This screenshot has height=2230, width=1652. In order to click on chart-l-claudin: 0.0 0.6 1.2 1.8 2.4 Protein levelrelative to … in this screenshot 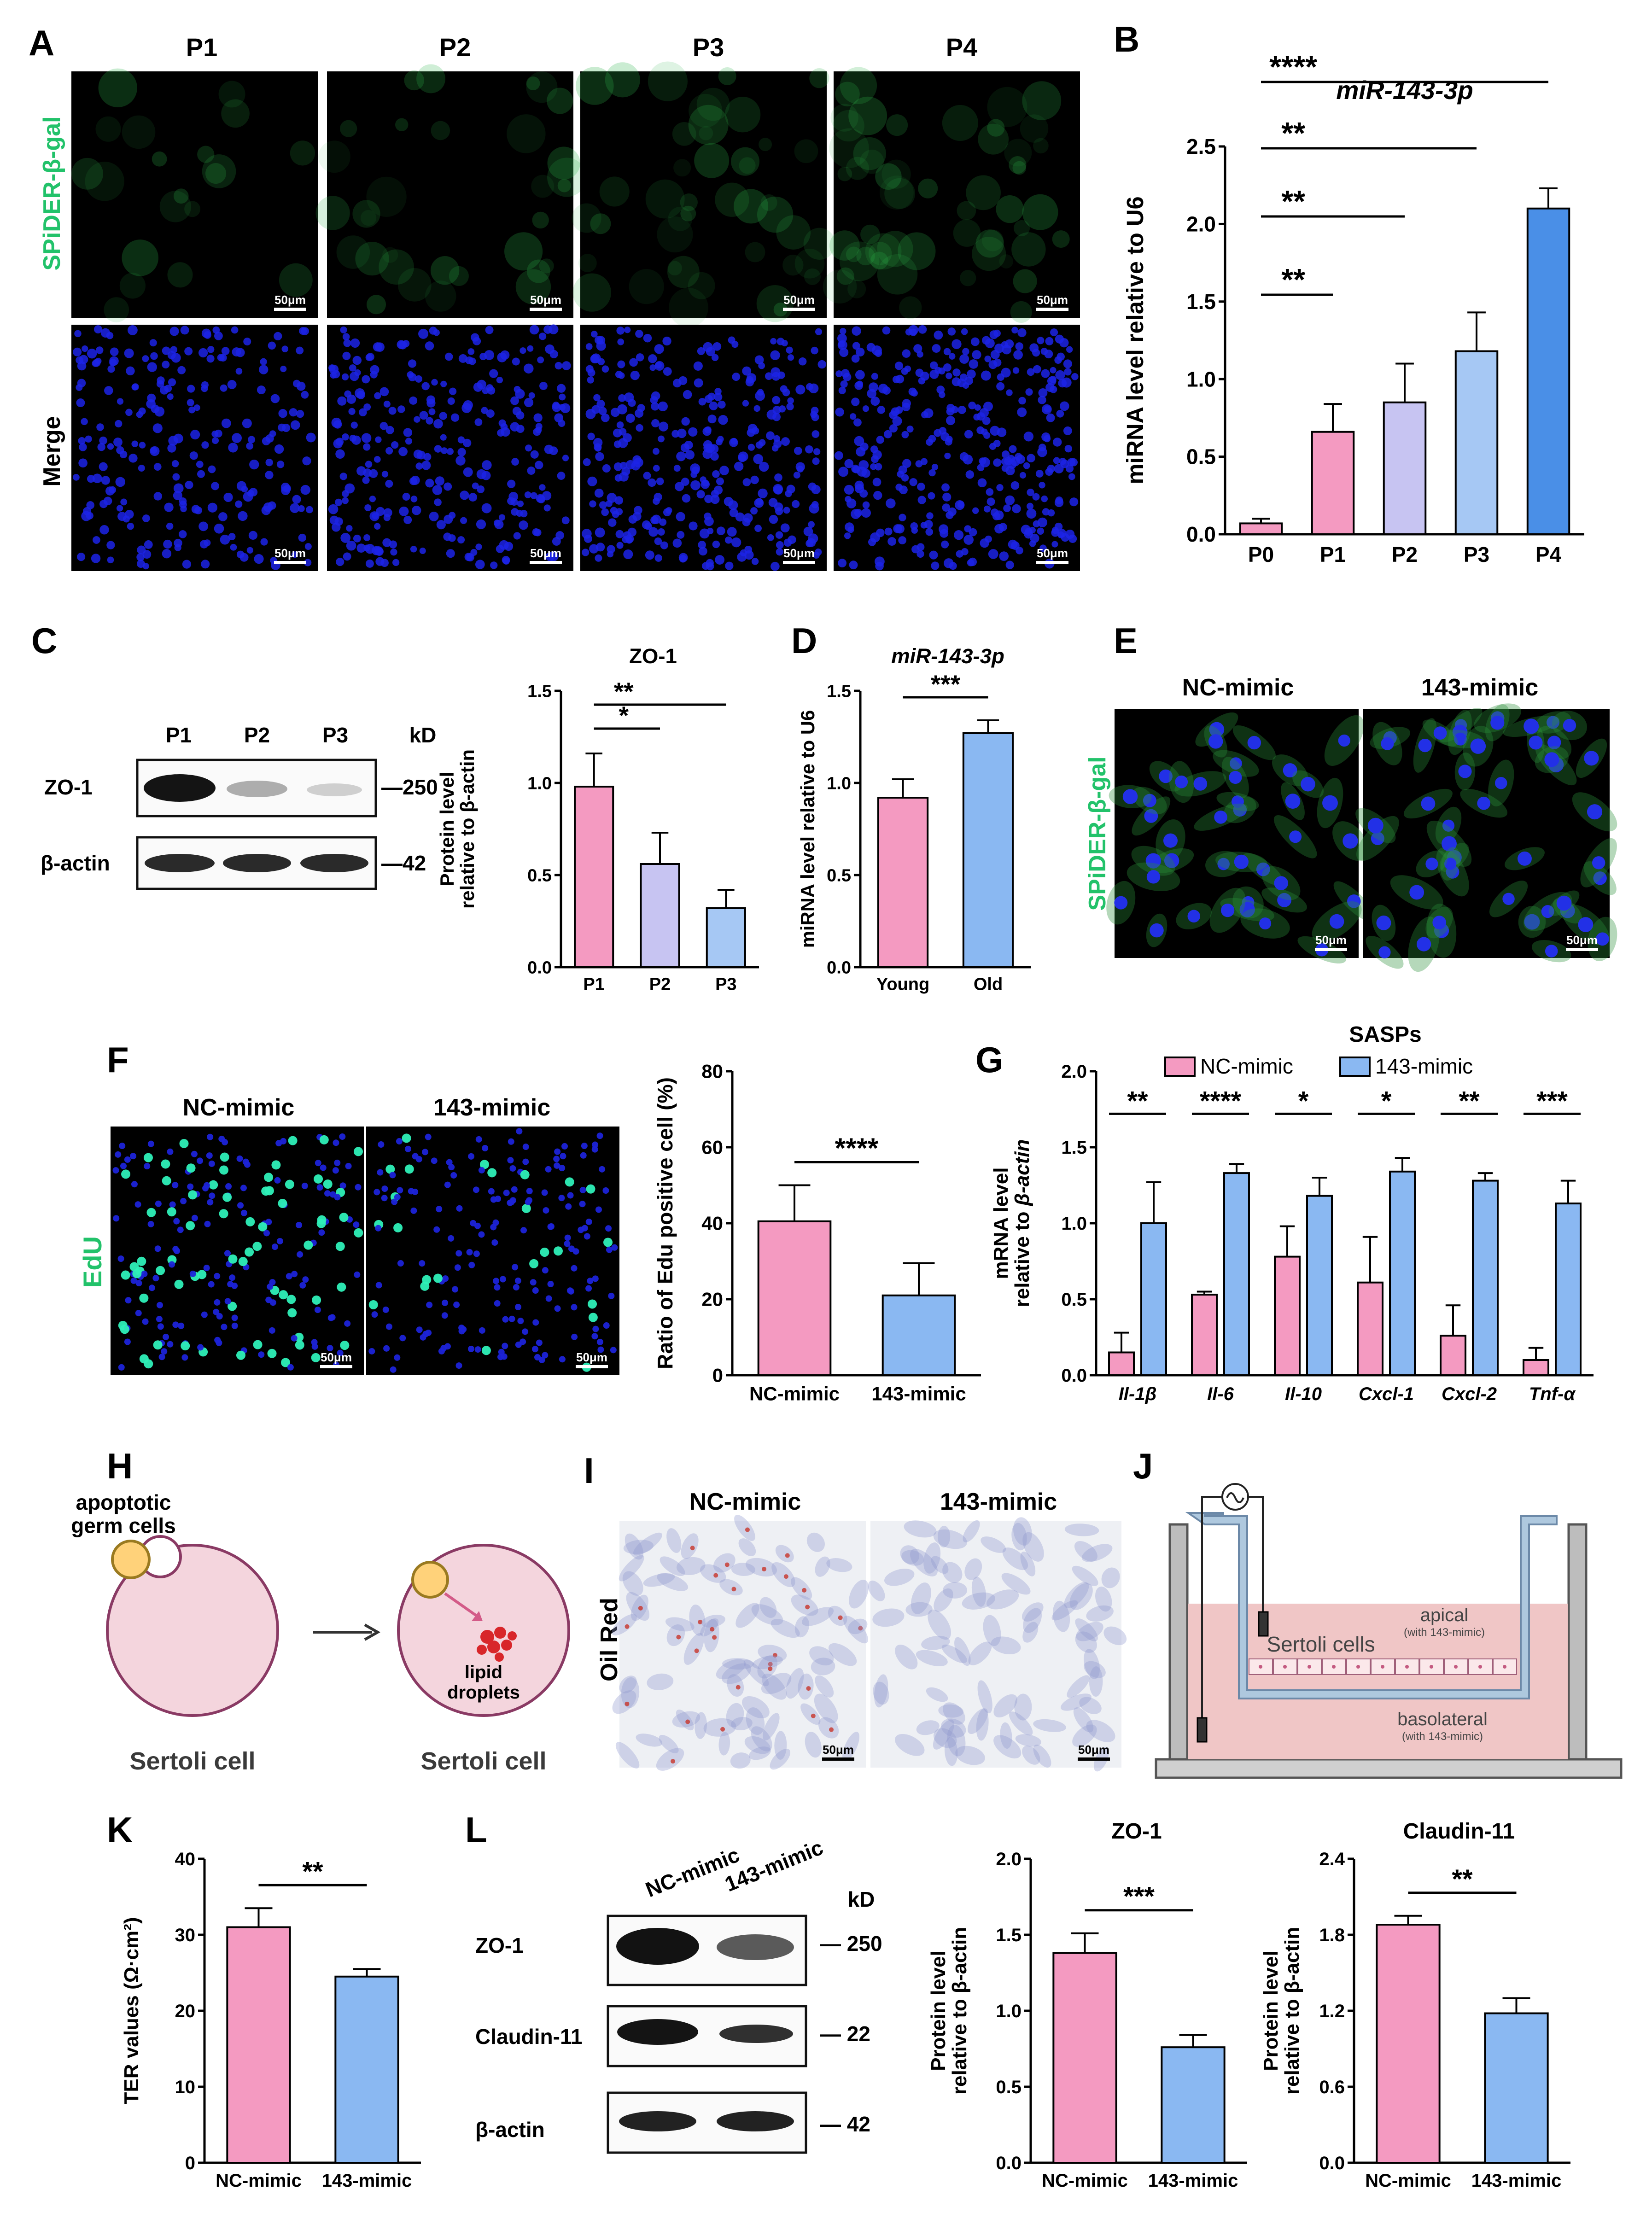, I will do `click(1415, 2005)`.